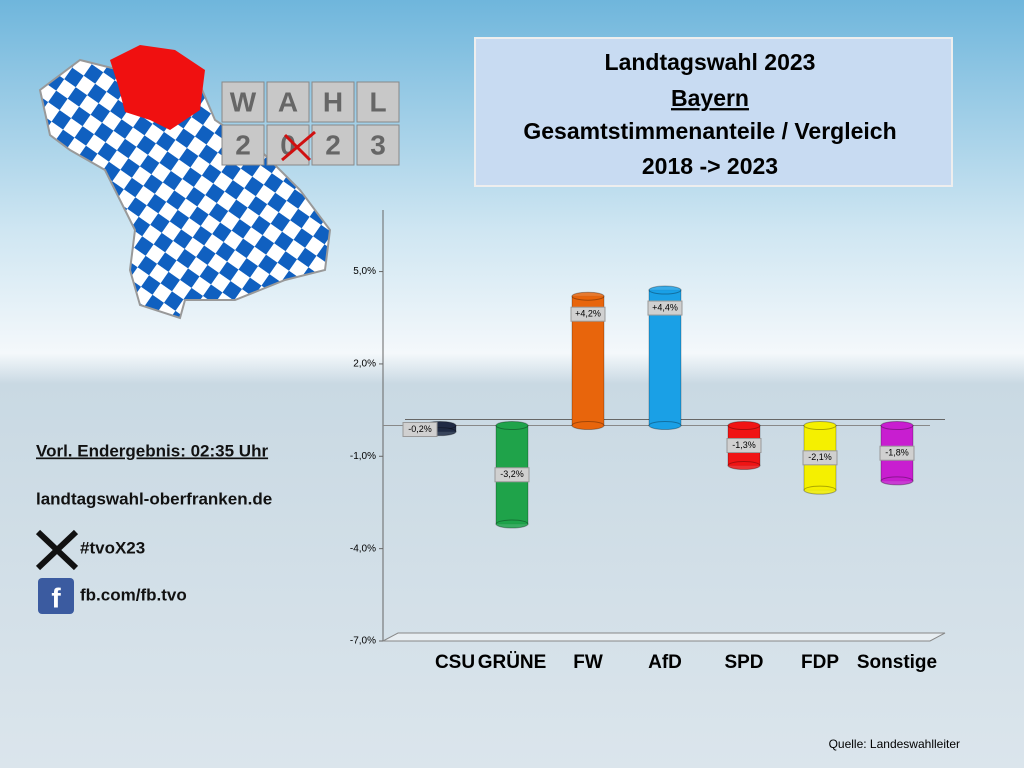 The image size is (1024, 768). I want to click on svg-text: f, so click(56, 597).